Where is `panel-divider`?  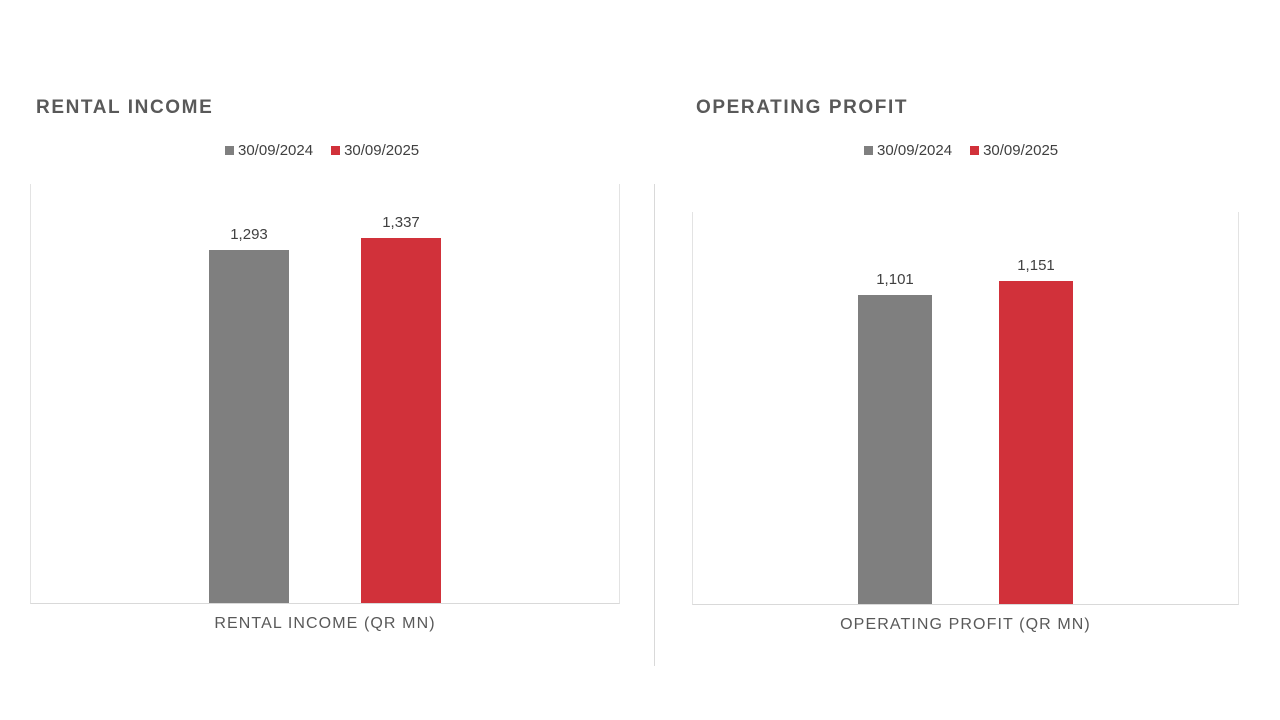 panel-divider is located at coordinates (654, 425).